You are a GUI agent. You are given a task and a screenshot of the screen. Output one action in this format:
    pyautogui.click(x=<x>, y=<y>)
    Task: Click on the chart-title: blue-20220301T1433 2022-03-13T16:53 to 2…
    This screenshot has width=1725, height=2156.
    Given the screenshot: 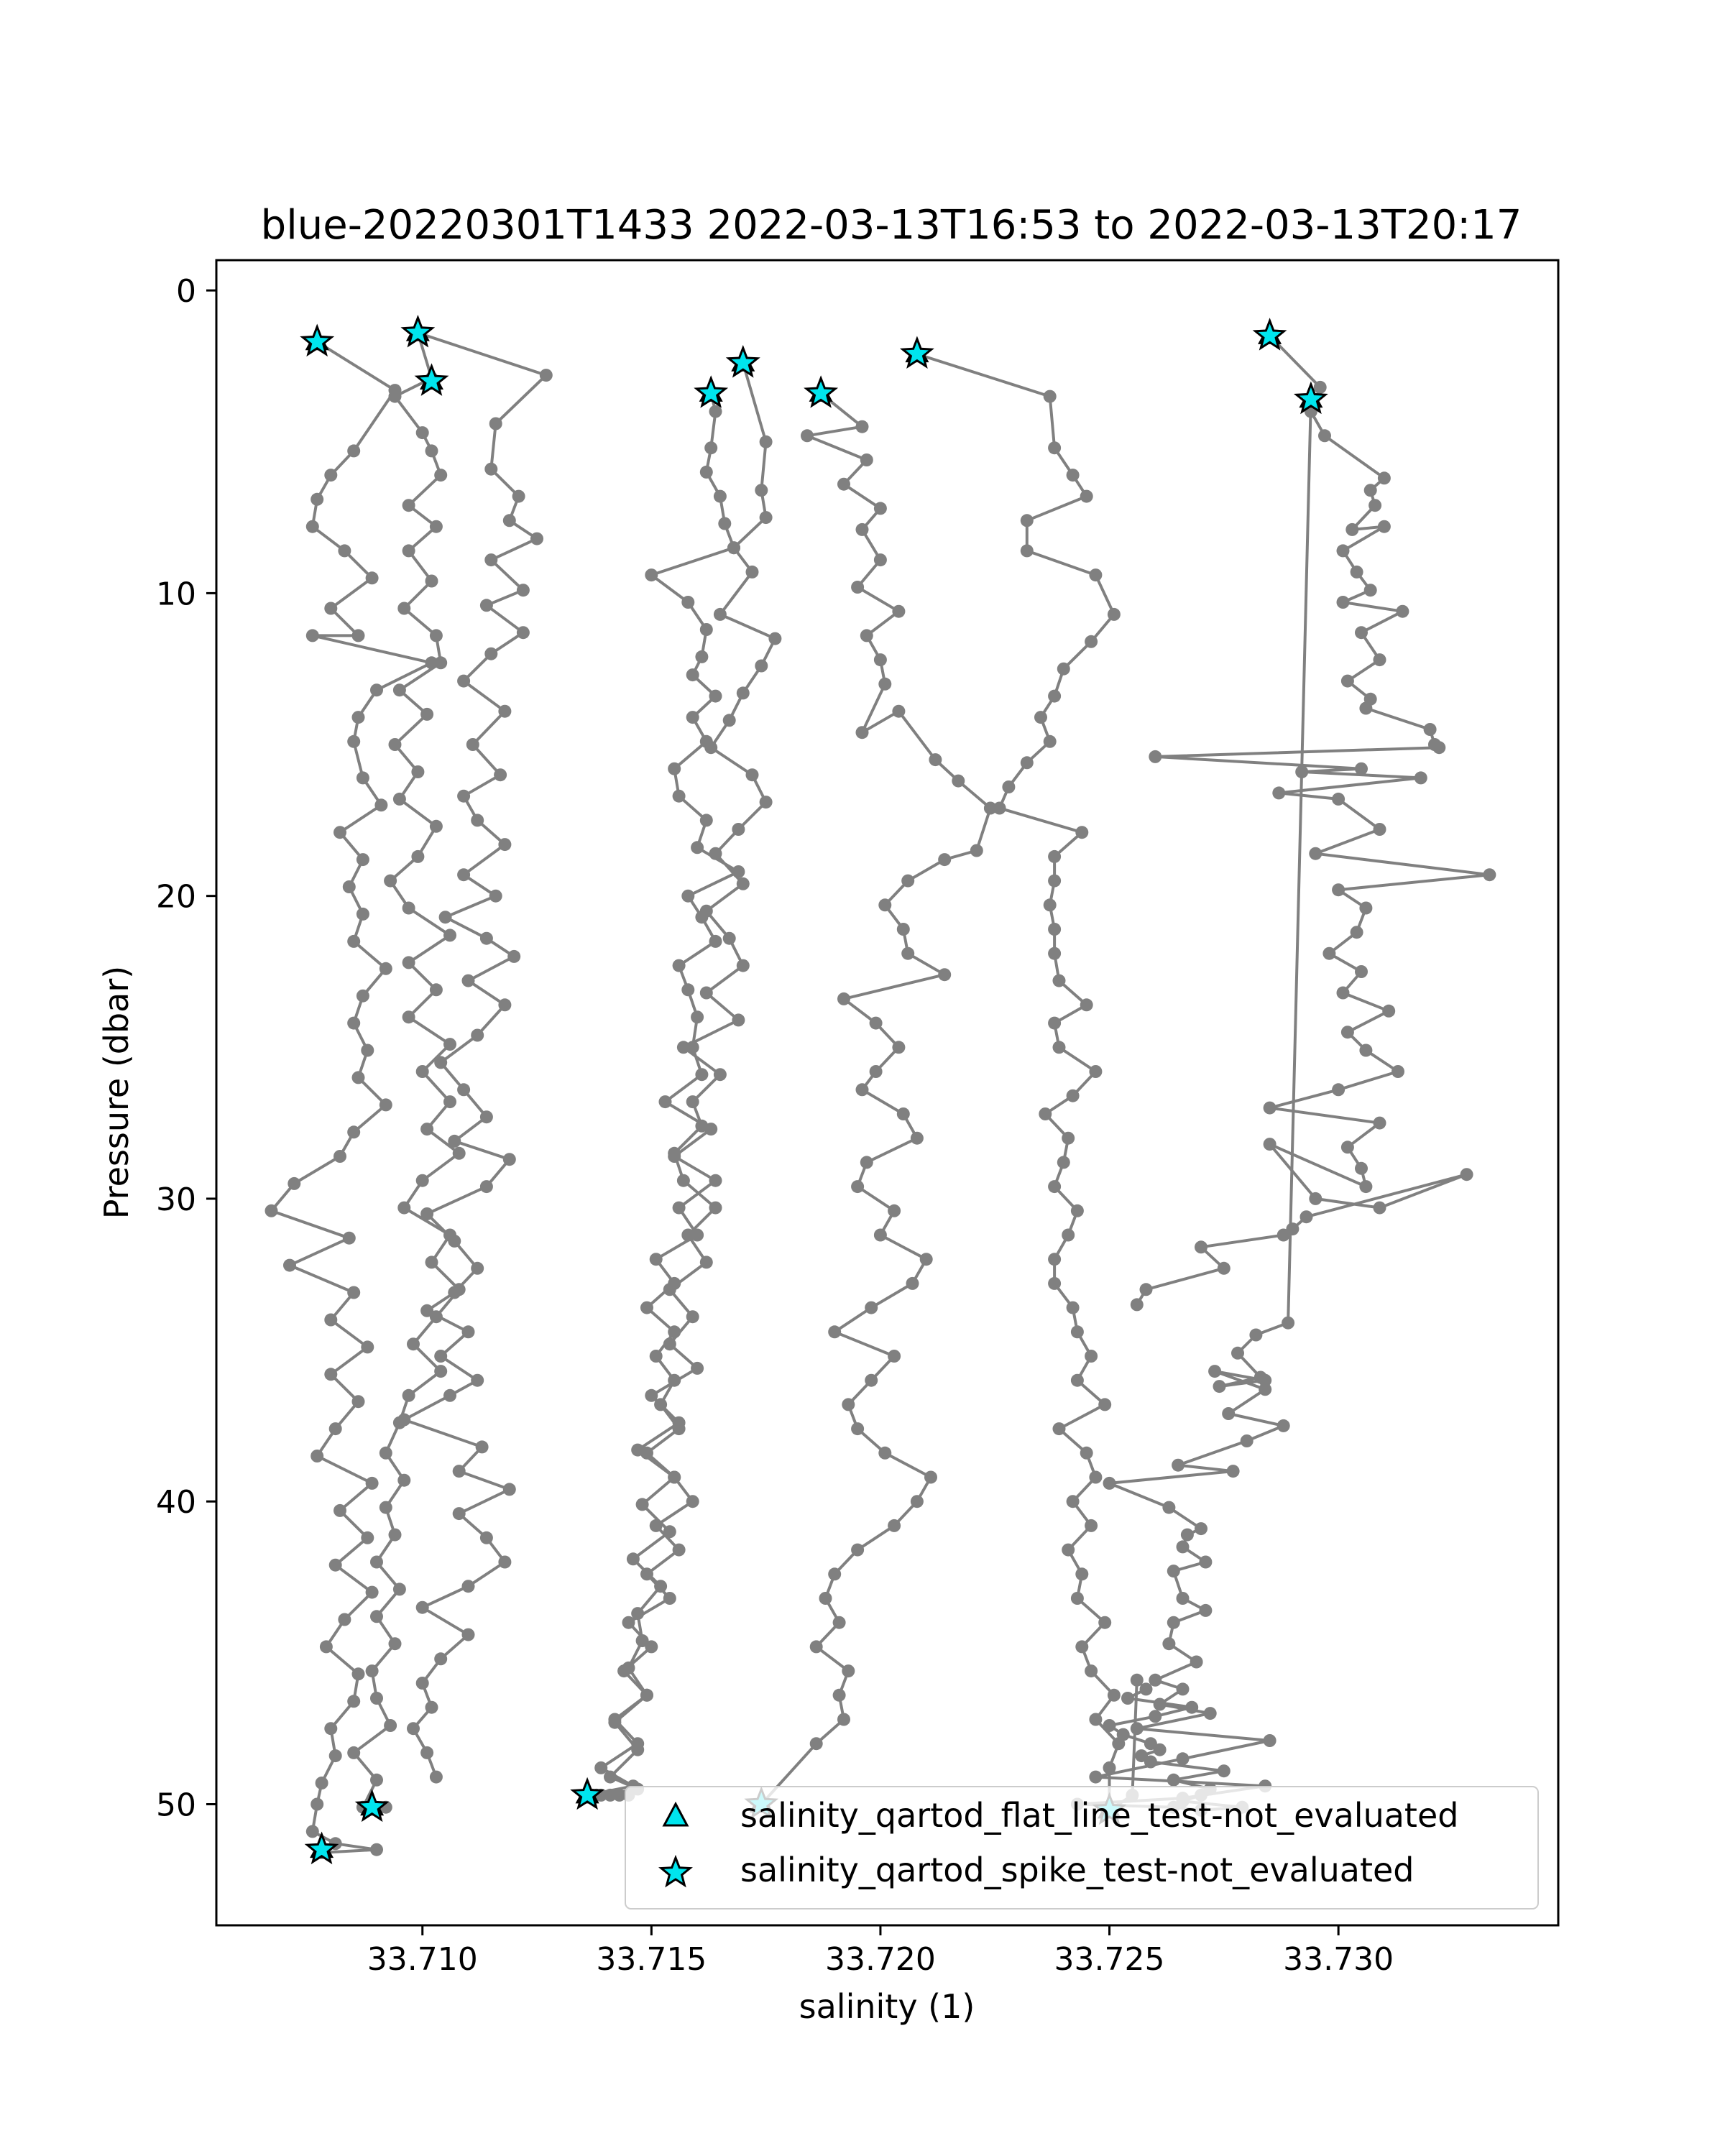 What is the action you would take?
    pyautogui.click(x=891, y=225)
    